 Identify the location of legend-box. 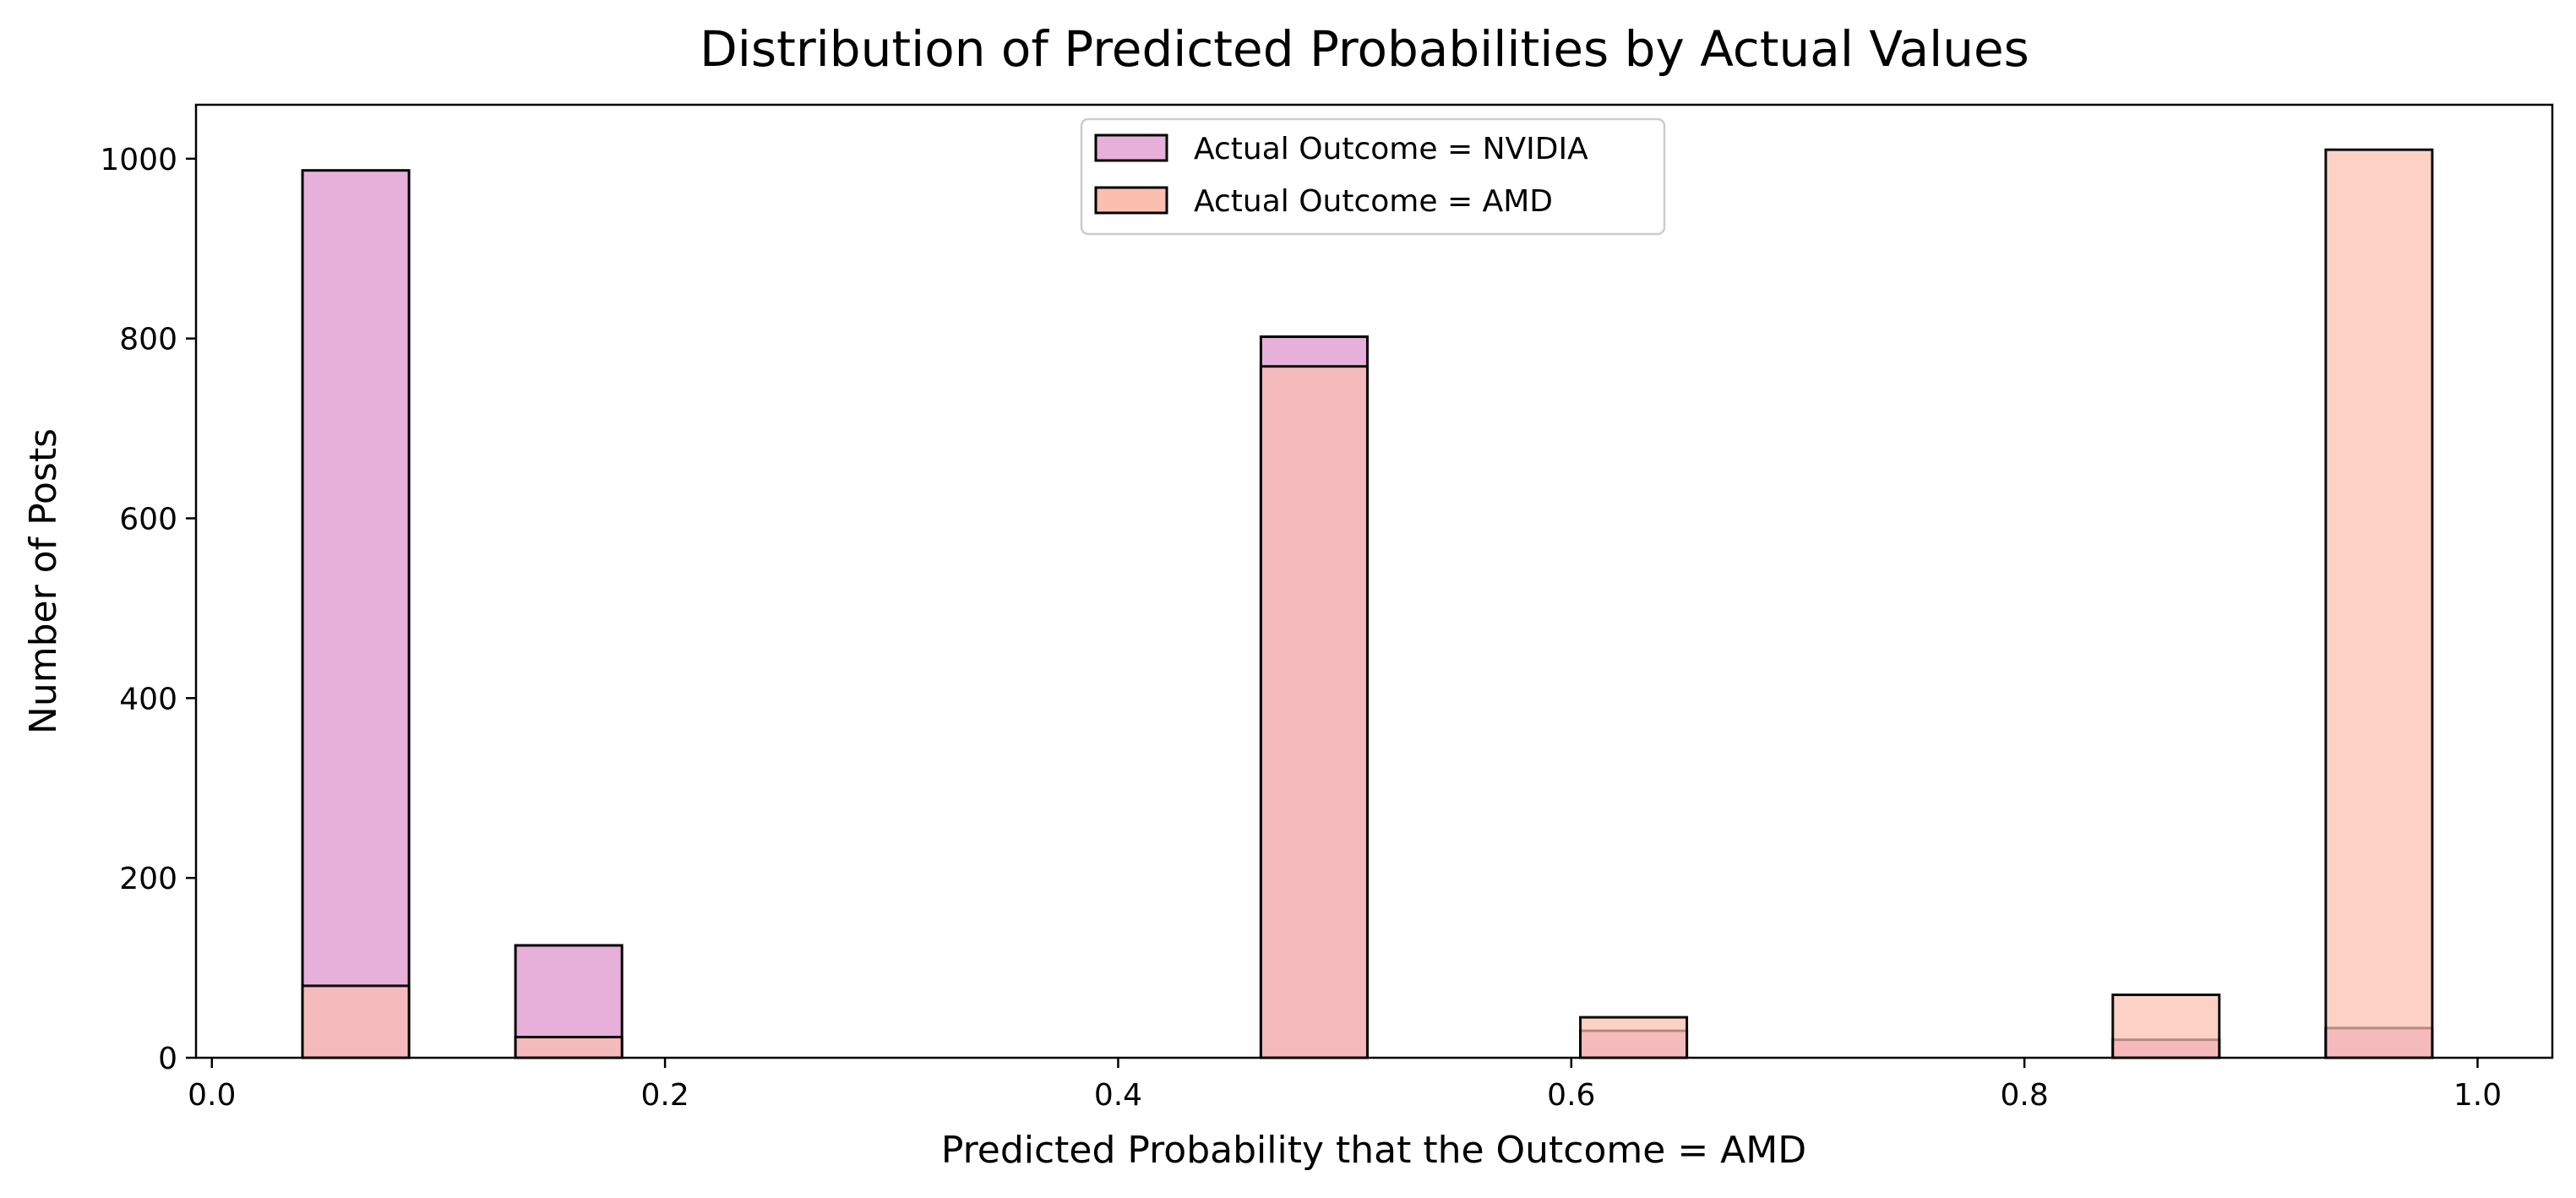
(1373, 176).